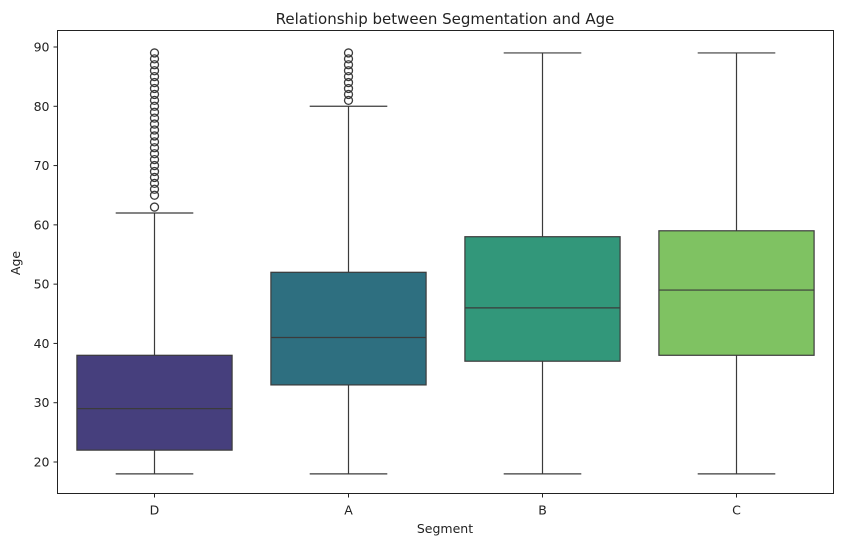 The width and height of the screenshot is (841, 547). What do you see at coordinates (42, 165) in the screenshot?
I see `y-tick-label: 70` at bounding box center [42, 165].